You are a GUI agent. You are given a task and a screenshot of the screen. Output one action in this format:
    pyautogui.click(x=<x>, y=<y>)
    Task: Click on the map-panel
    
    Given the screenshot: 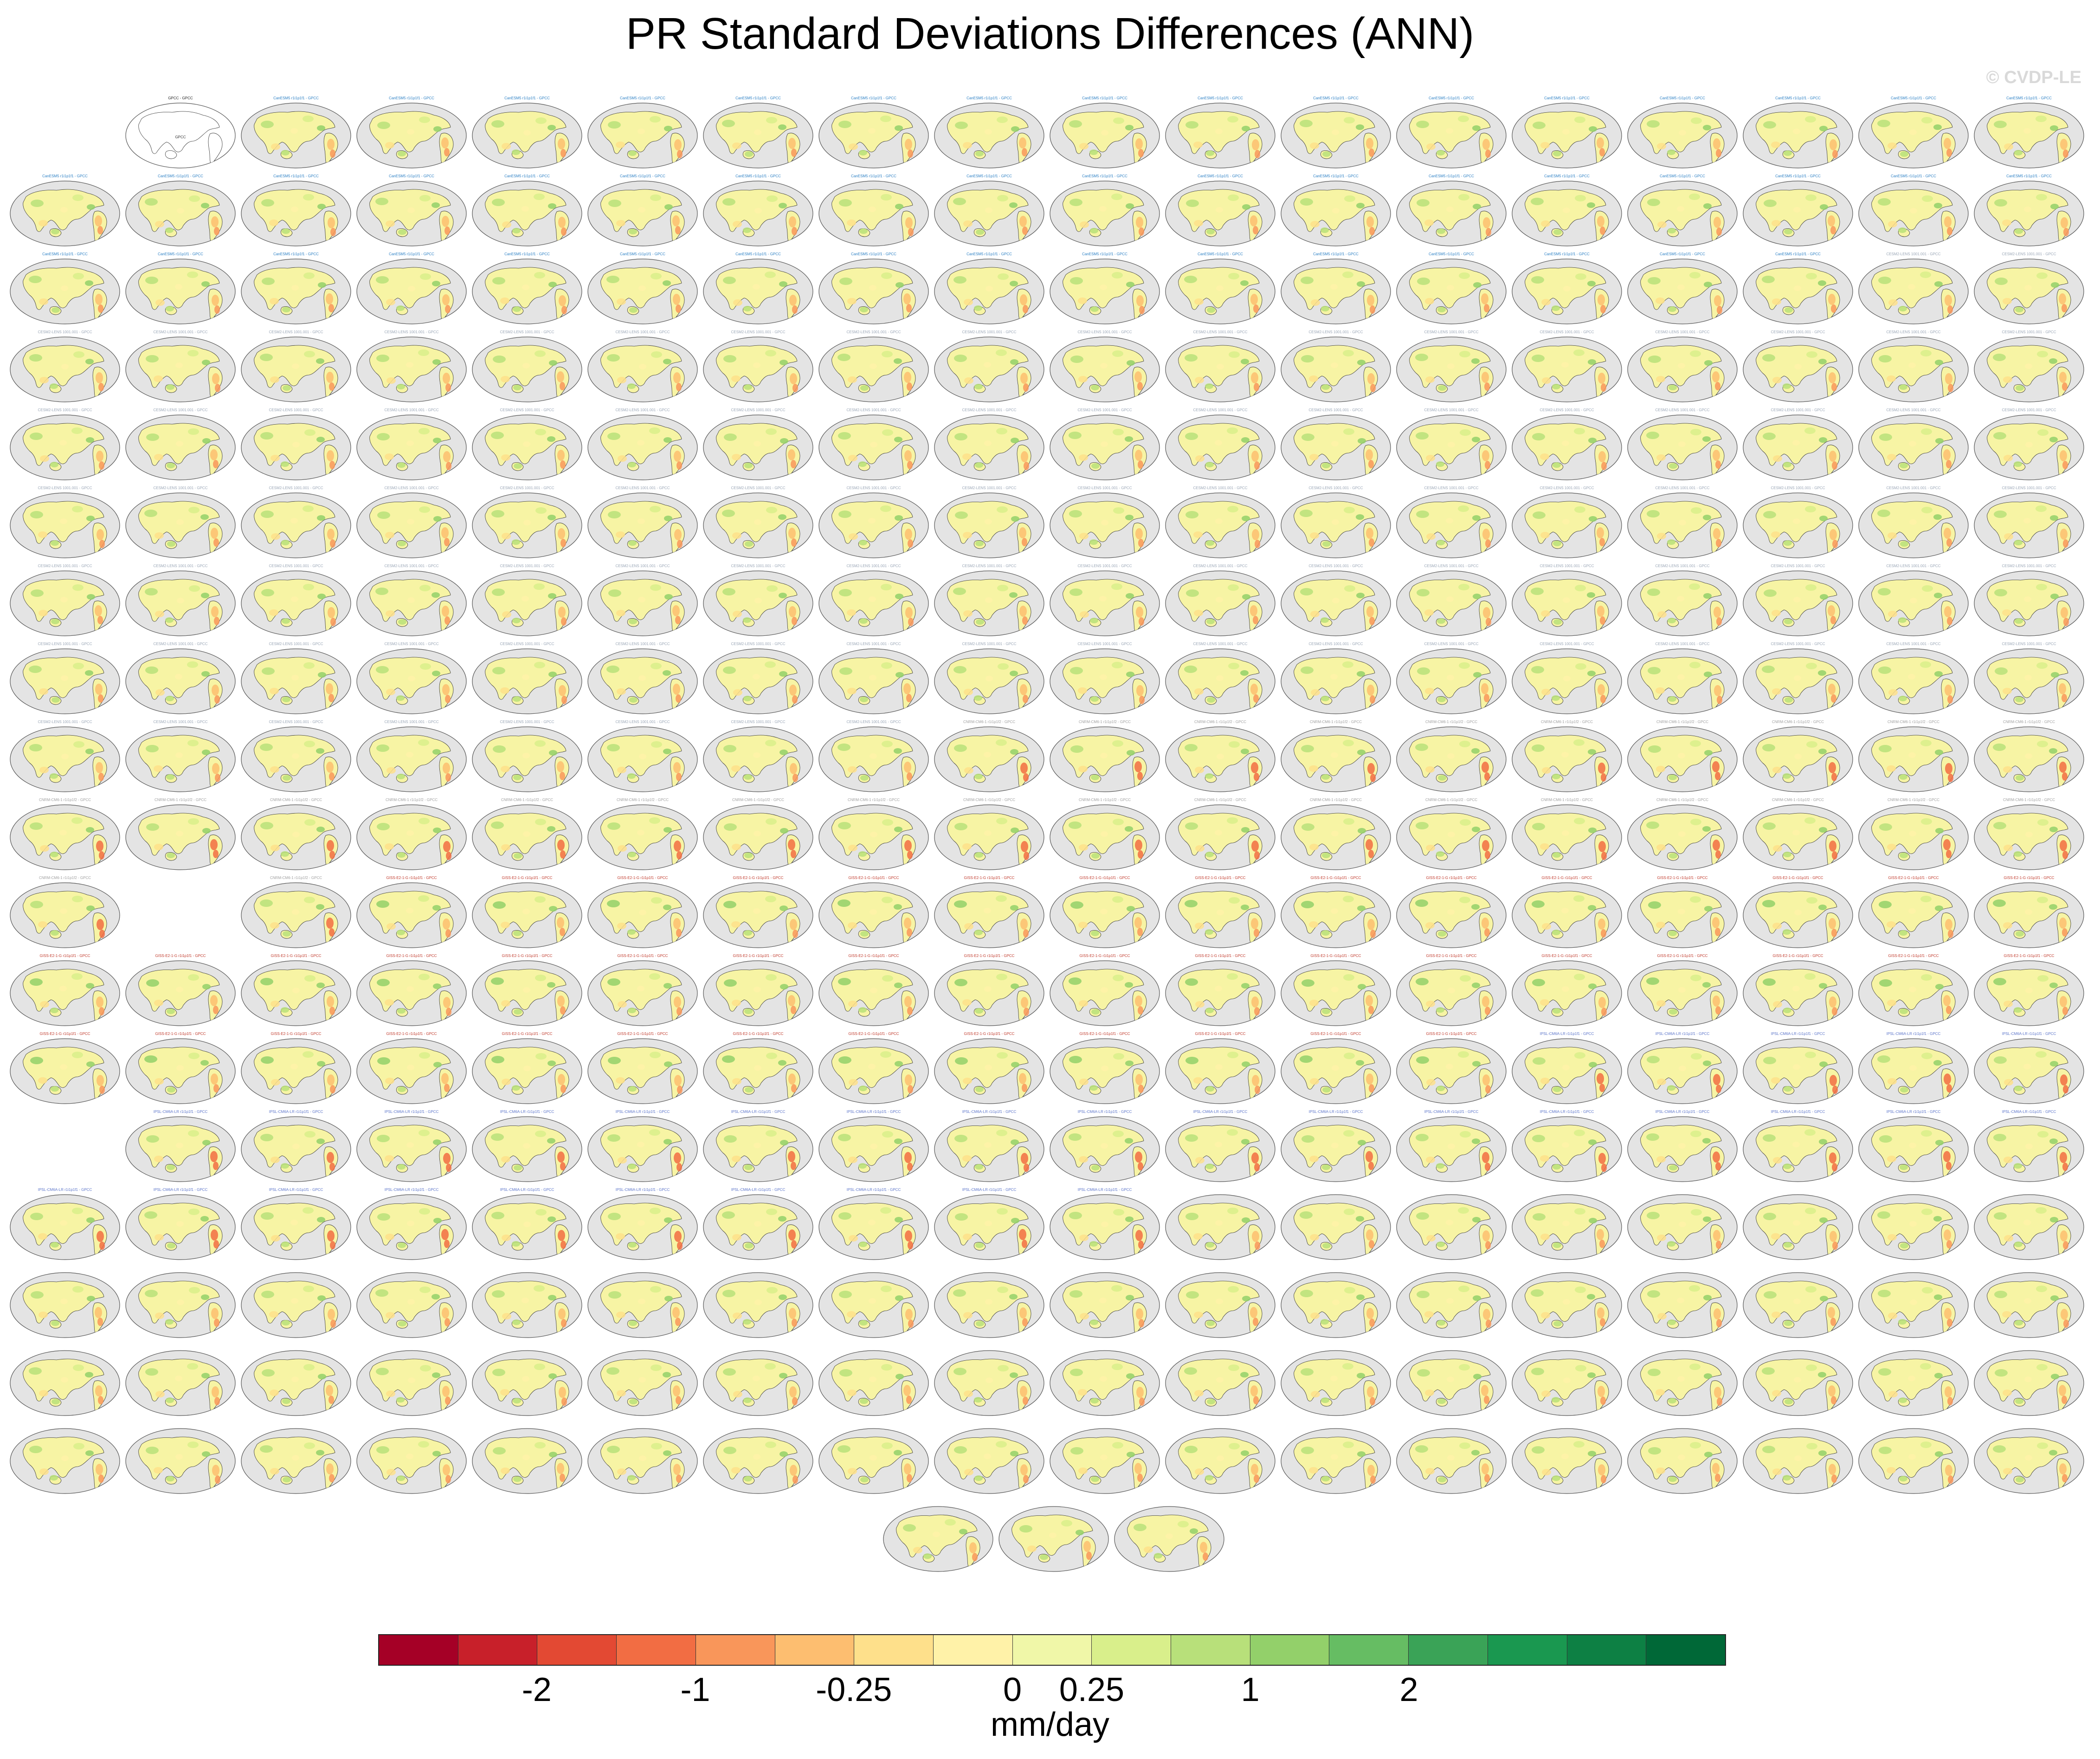 What is the action you would take?
    pyautogui.click(x=1914, y=1224)
    